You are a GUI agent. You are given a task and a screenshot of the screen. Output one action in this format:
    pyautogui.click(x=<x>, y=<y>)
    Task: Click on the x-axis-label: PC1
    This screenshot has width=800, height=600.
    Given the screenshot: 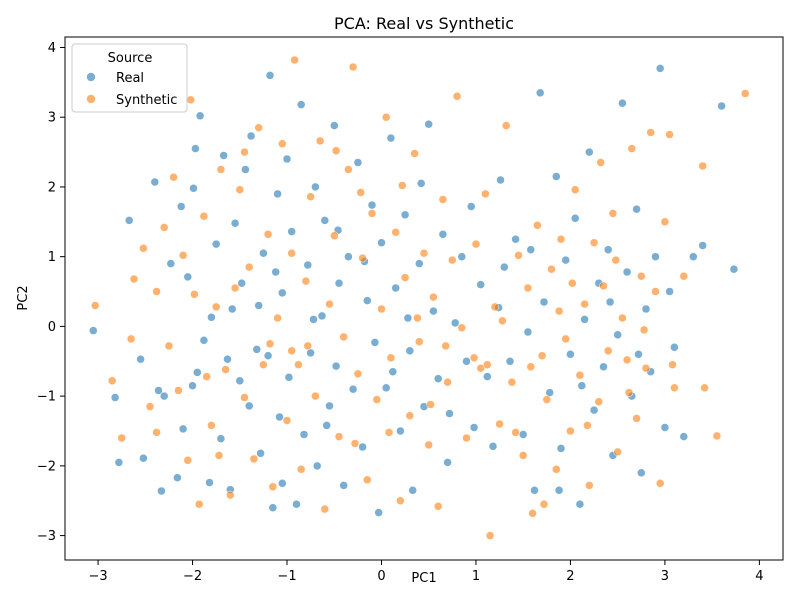 What is the action you would take?
    pyautogui.click(x=423, y=578)
    